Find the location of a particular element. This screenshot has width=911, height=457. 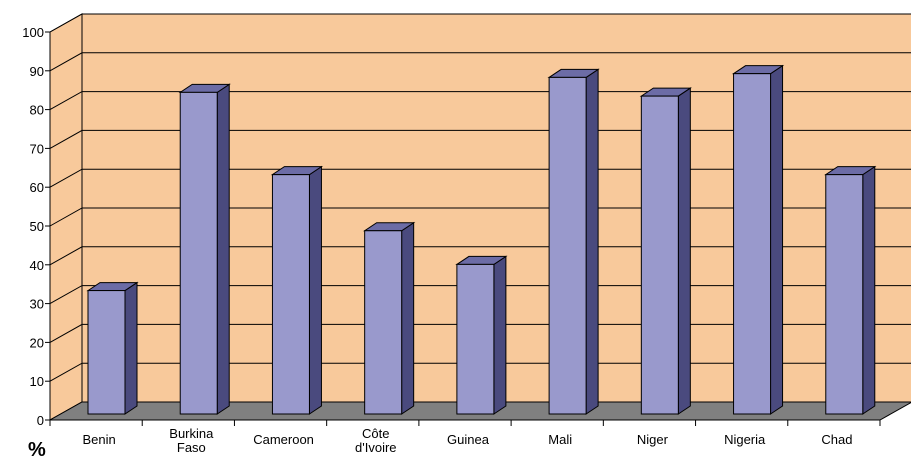

y-axis-unit-label: % is located at coordinates (37, 448).